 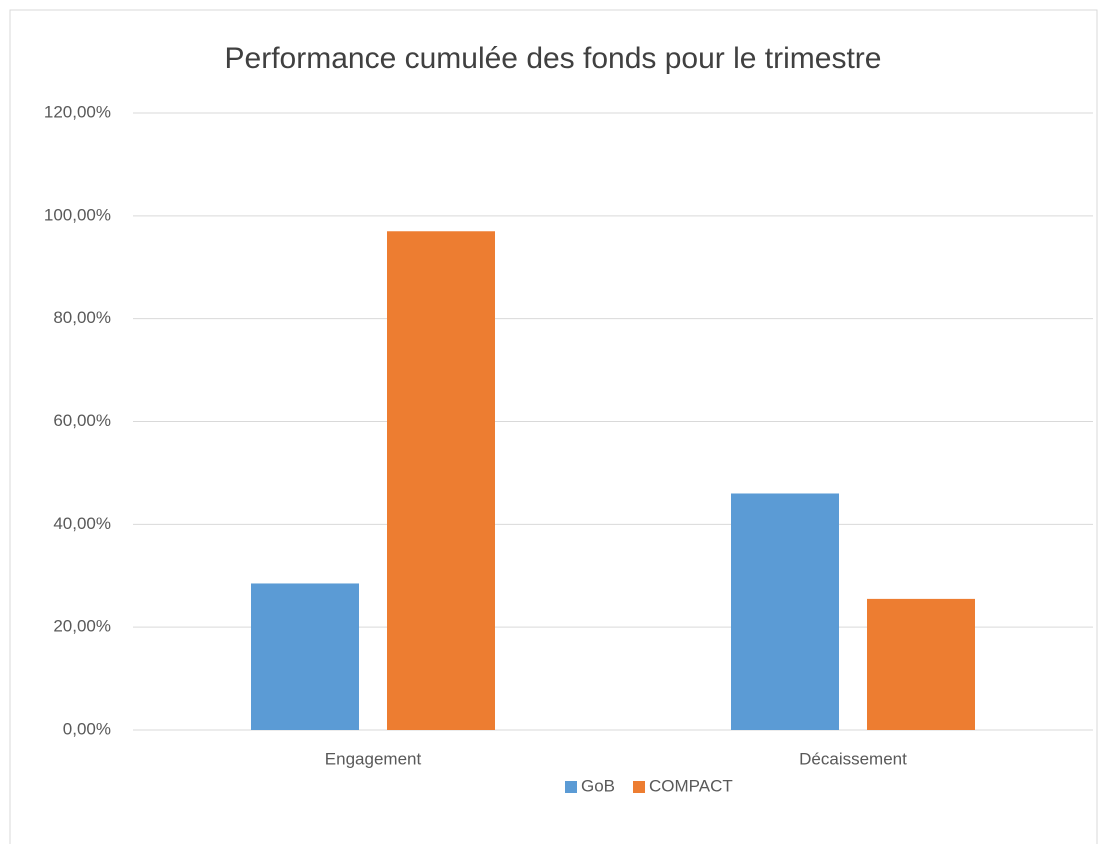 What do you see at coordinates (82, 523) in the screenshot?
I see `y-tick-label: 40,00%` at bounding box center [82, 523].